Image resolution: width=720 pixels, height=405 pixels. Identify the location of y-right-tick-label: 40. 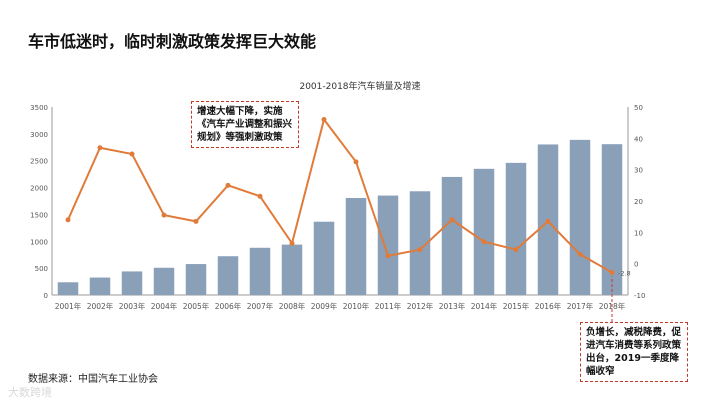
(638, 139).